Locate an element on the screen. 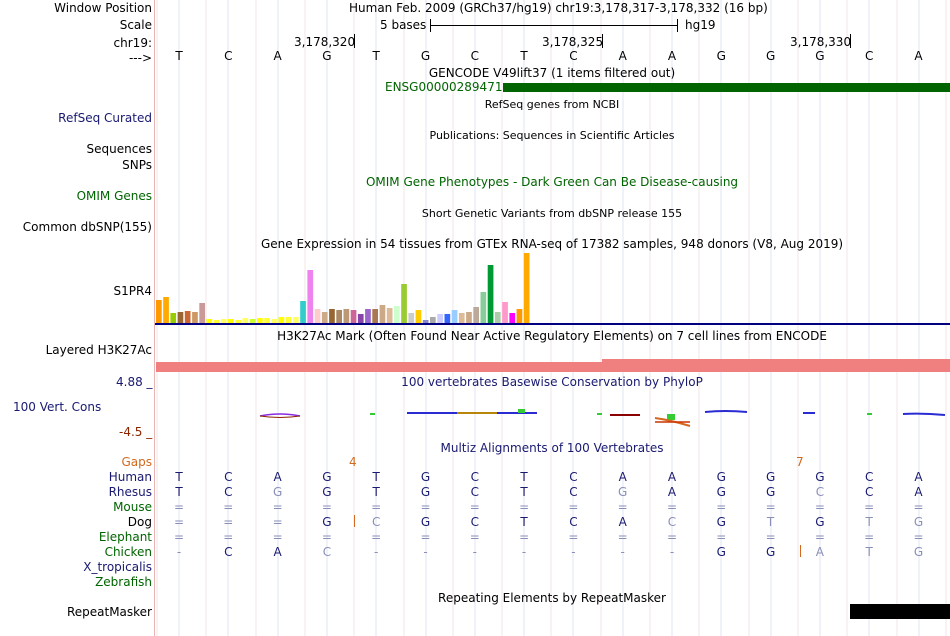 The height and width of the screenshot is (636, 950). species-label: Rhesus is located at coordinates (130, 492).